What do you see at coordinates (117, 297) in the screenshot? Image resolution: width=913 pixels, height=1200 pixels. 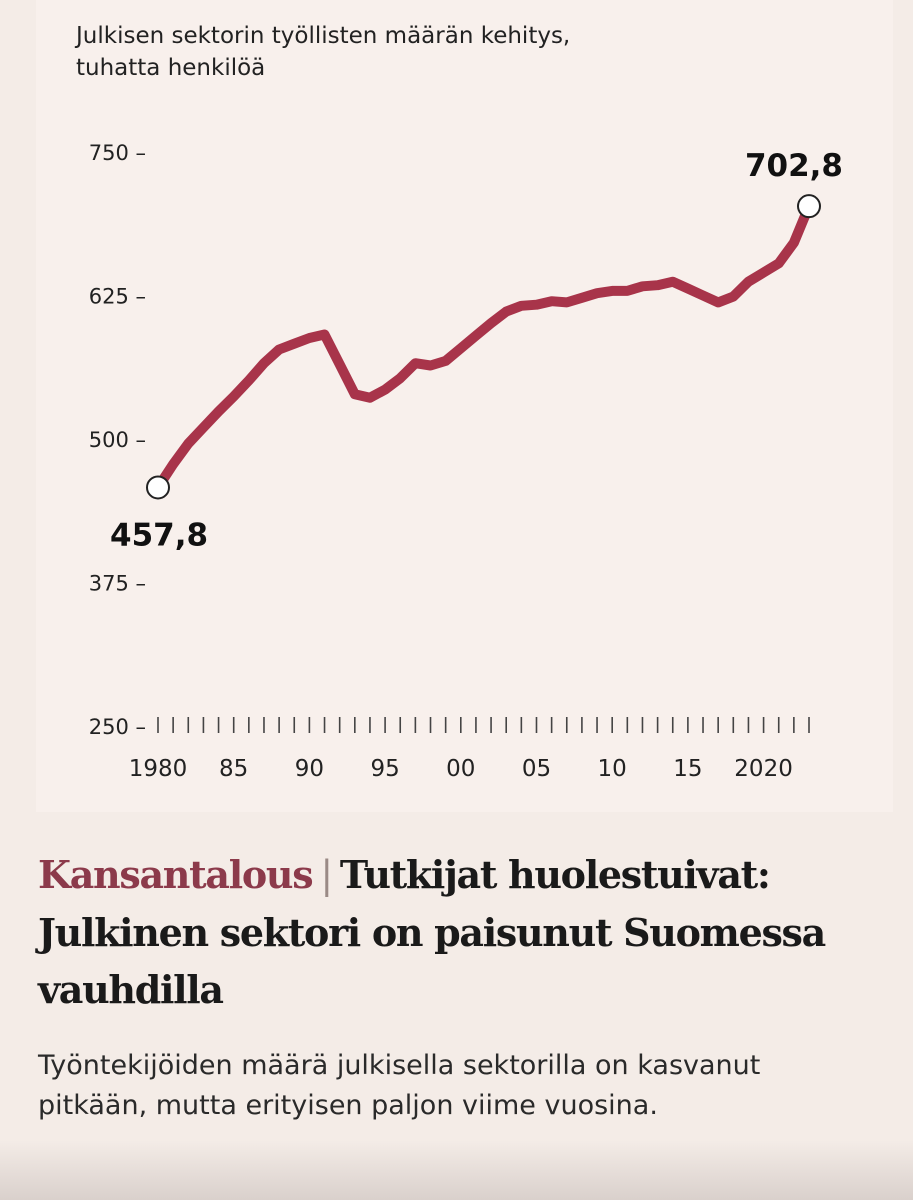 I see `y-tick-label: 625 –` at bounding box center [117, 297].